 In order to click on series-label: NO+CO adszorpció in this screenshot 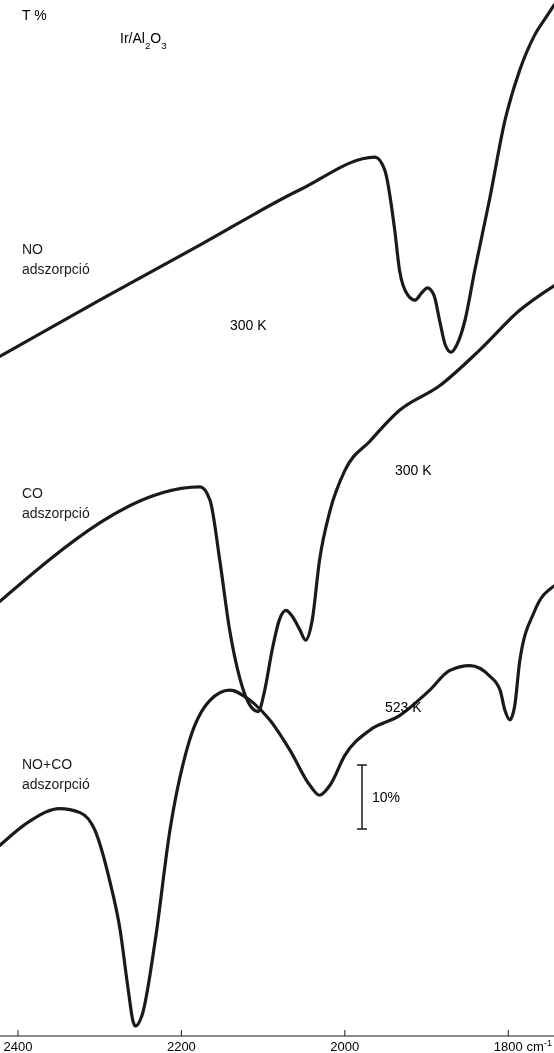, I will do `click(56, 773)`.